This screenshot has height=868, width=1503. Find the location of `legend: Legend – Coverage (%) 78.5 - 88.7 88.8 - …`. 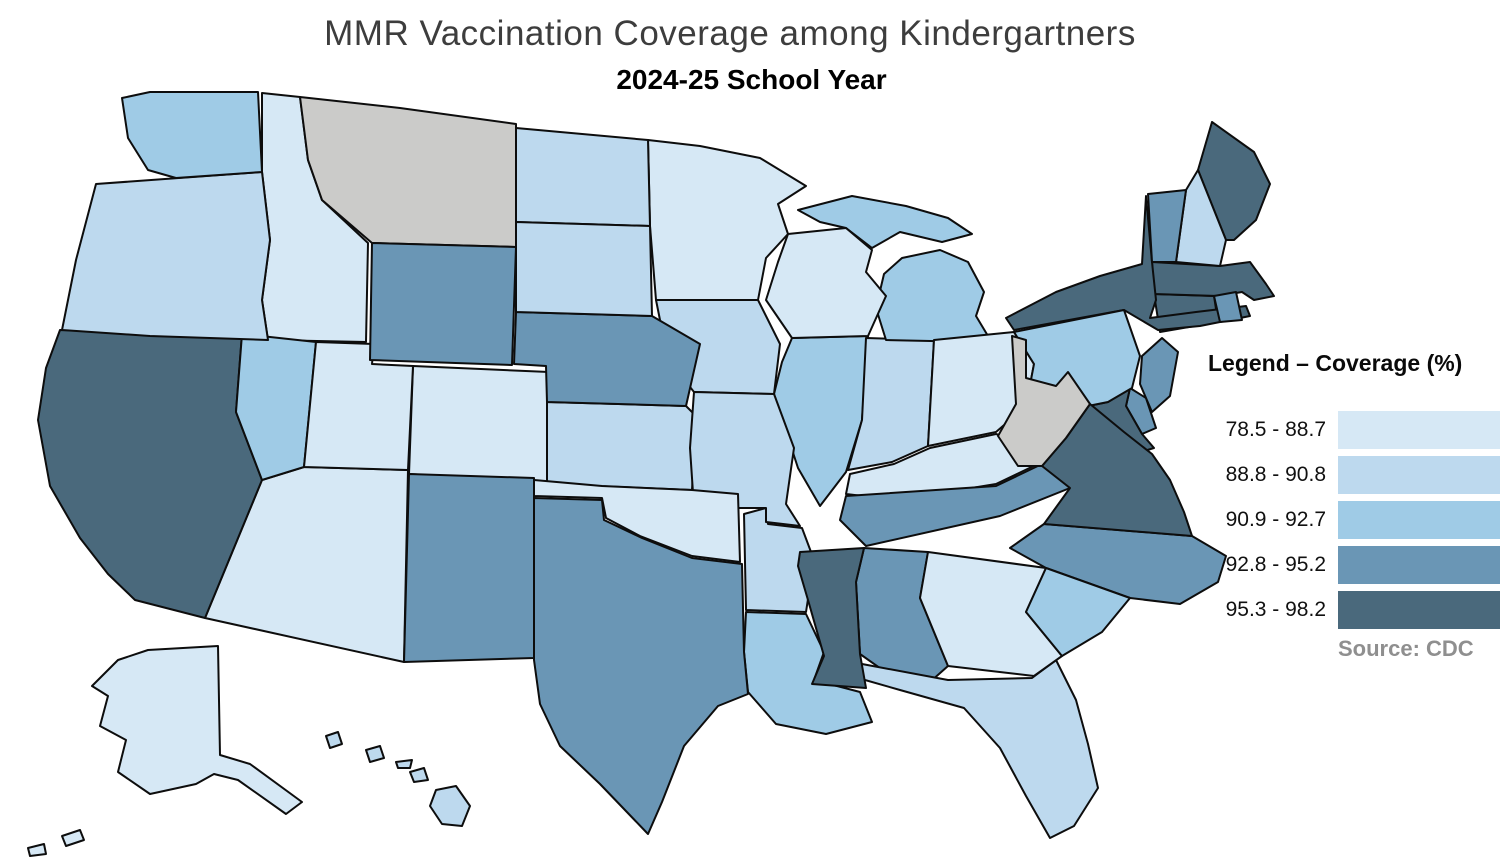

legend: Legend – Coverage (%) 78.5 - 88.7 88.8 - … is located at coordinates (1354, 506).